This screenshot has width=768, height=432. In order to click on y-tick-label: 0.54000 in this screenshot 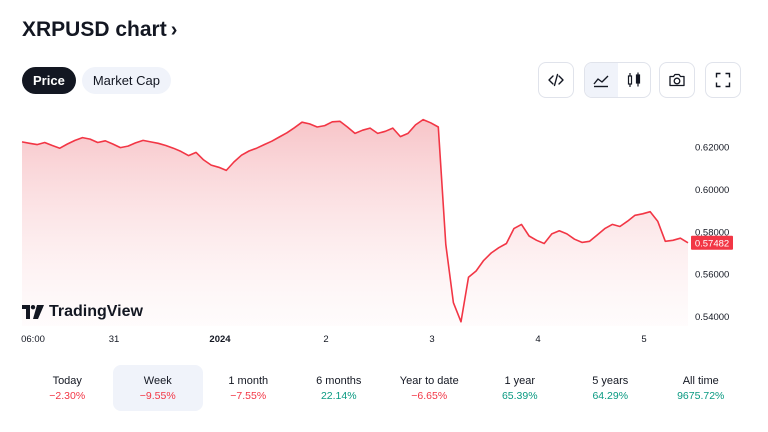, I will do `click(712, 317)`.